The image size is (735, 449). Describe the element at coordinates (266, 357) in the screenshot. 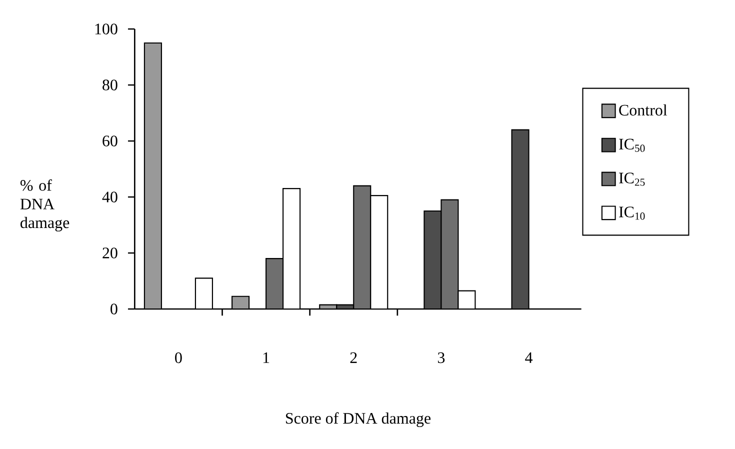

I see `x-tick-label: 1` at that location.